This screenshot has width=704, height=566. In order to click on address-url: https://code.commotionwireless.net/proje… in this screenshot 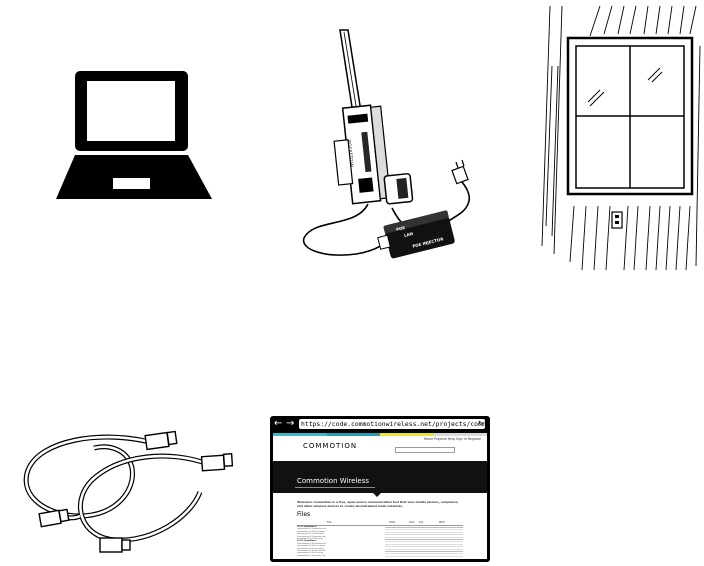, I will do `click(393, 424)`.